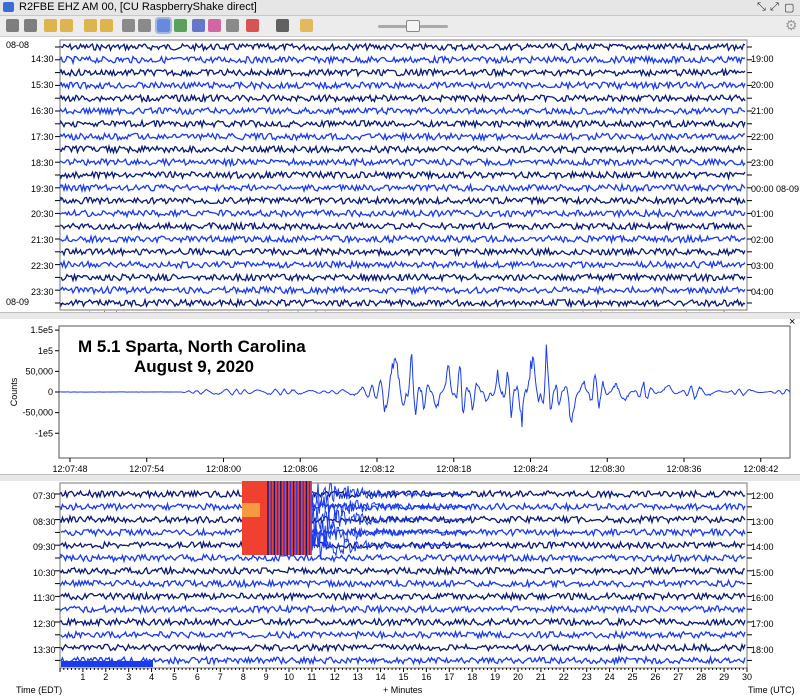 The image size is (800, 697). I want to click on minute-tick-label: 16, so click(426, 677).